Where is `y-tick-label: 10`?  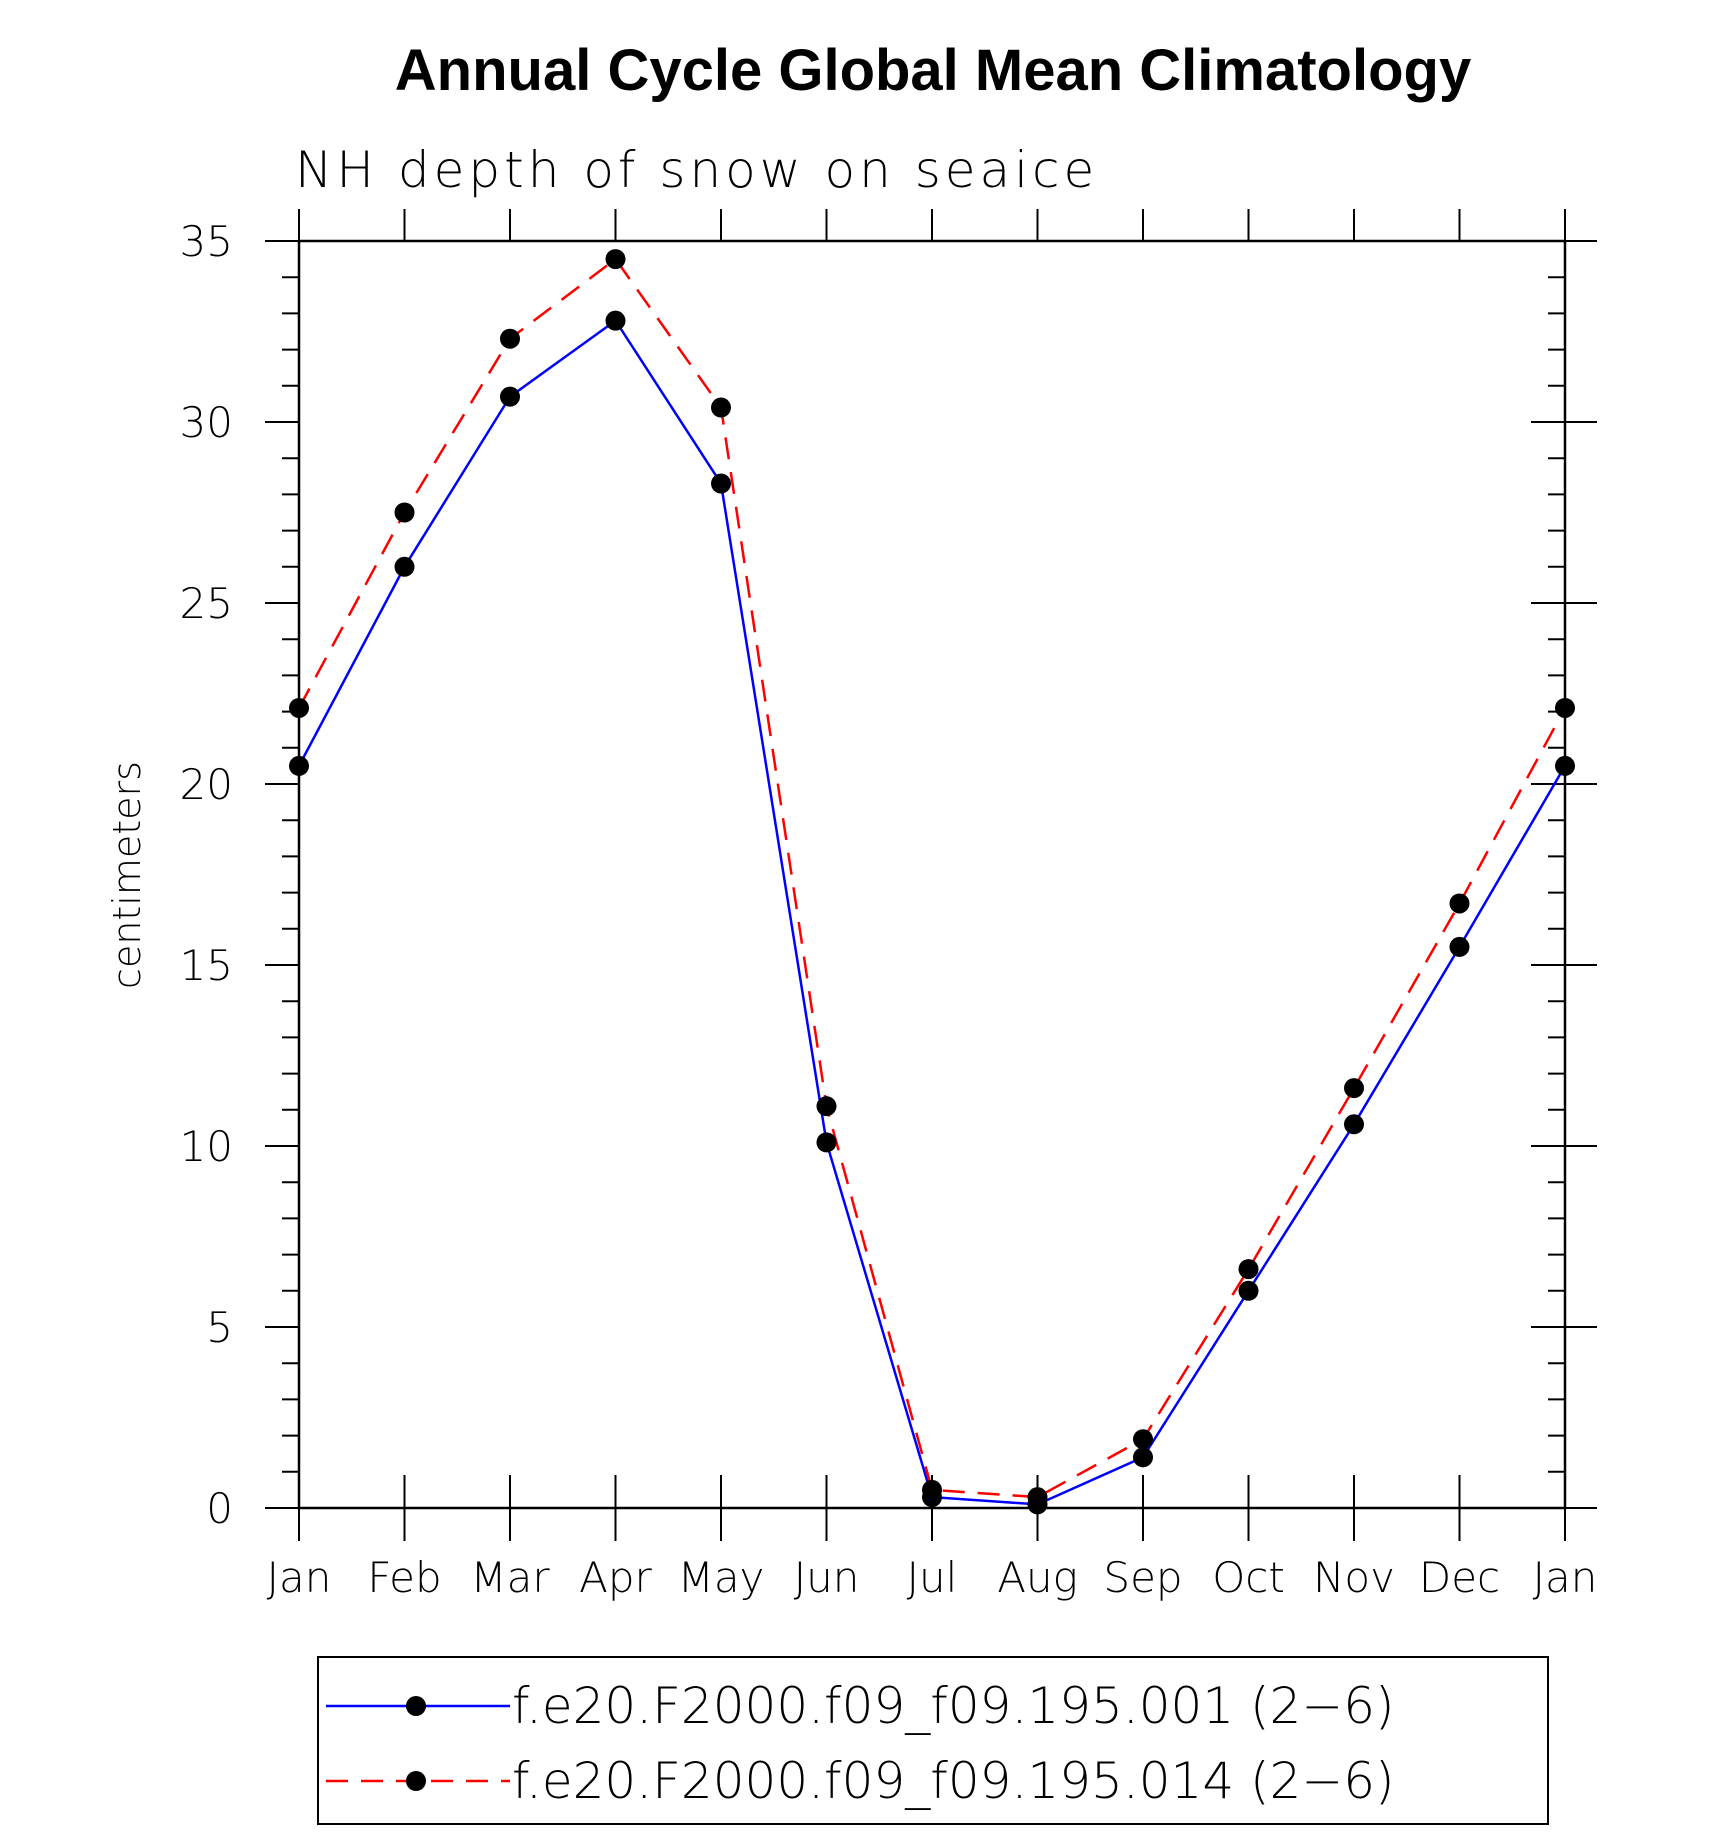 y-tick-label: 10 is located at coordinates (206, 1146).